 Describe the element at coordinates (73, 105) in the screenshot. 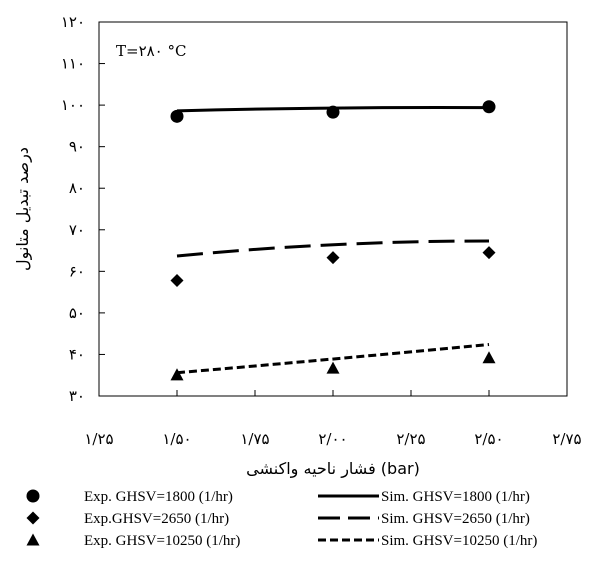

I see `y-tick-label: ۱۰۰` at that location.